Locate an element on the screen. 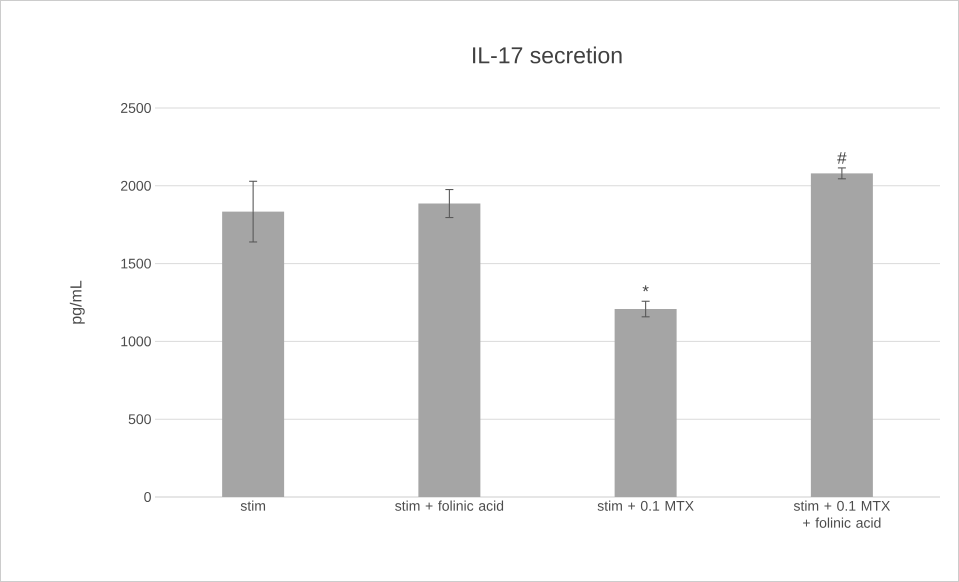  y-tick-label: 1500 is located at coordinates (136, 263).